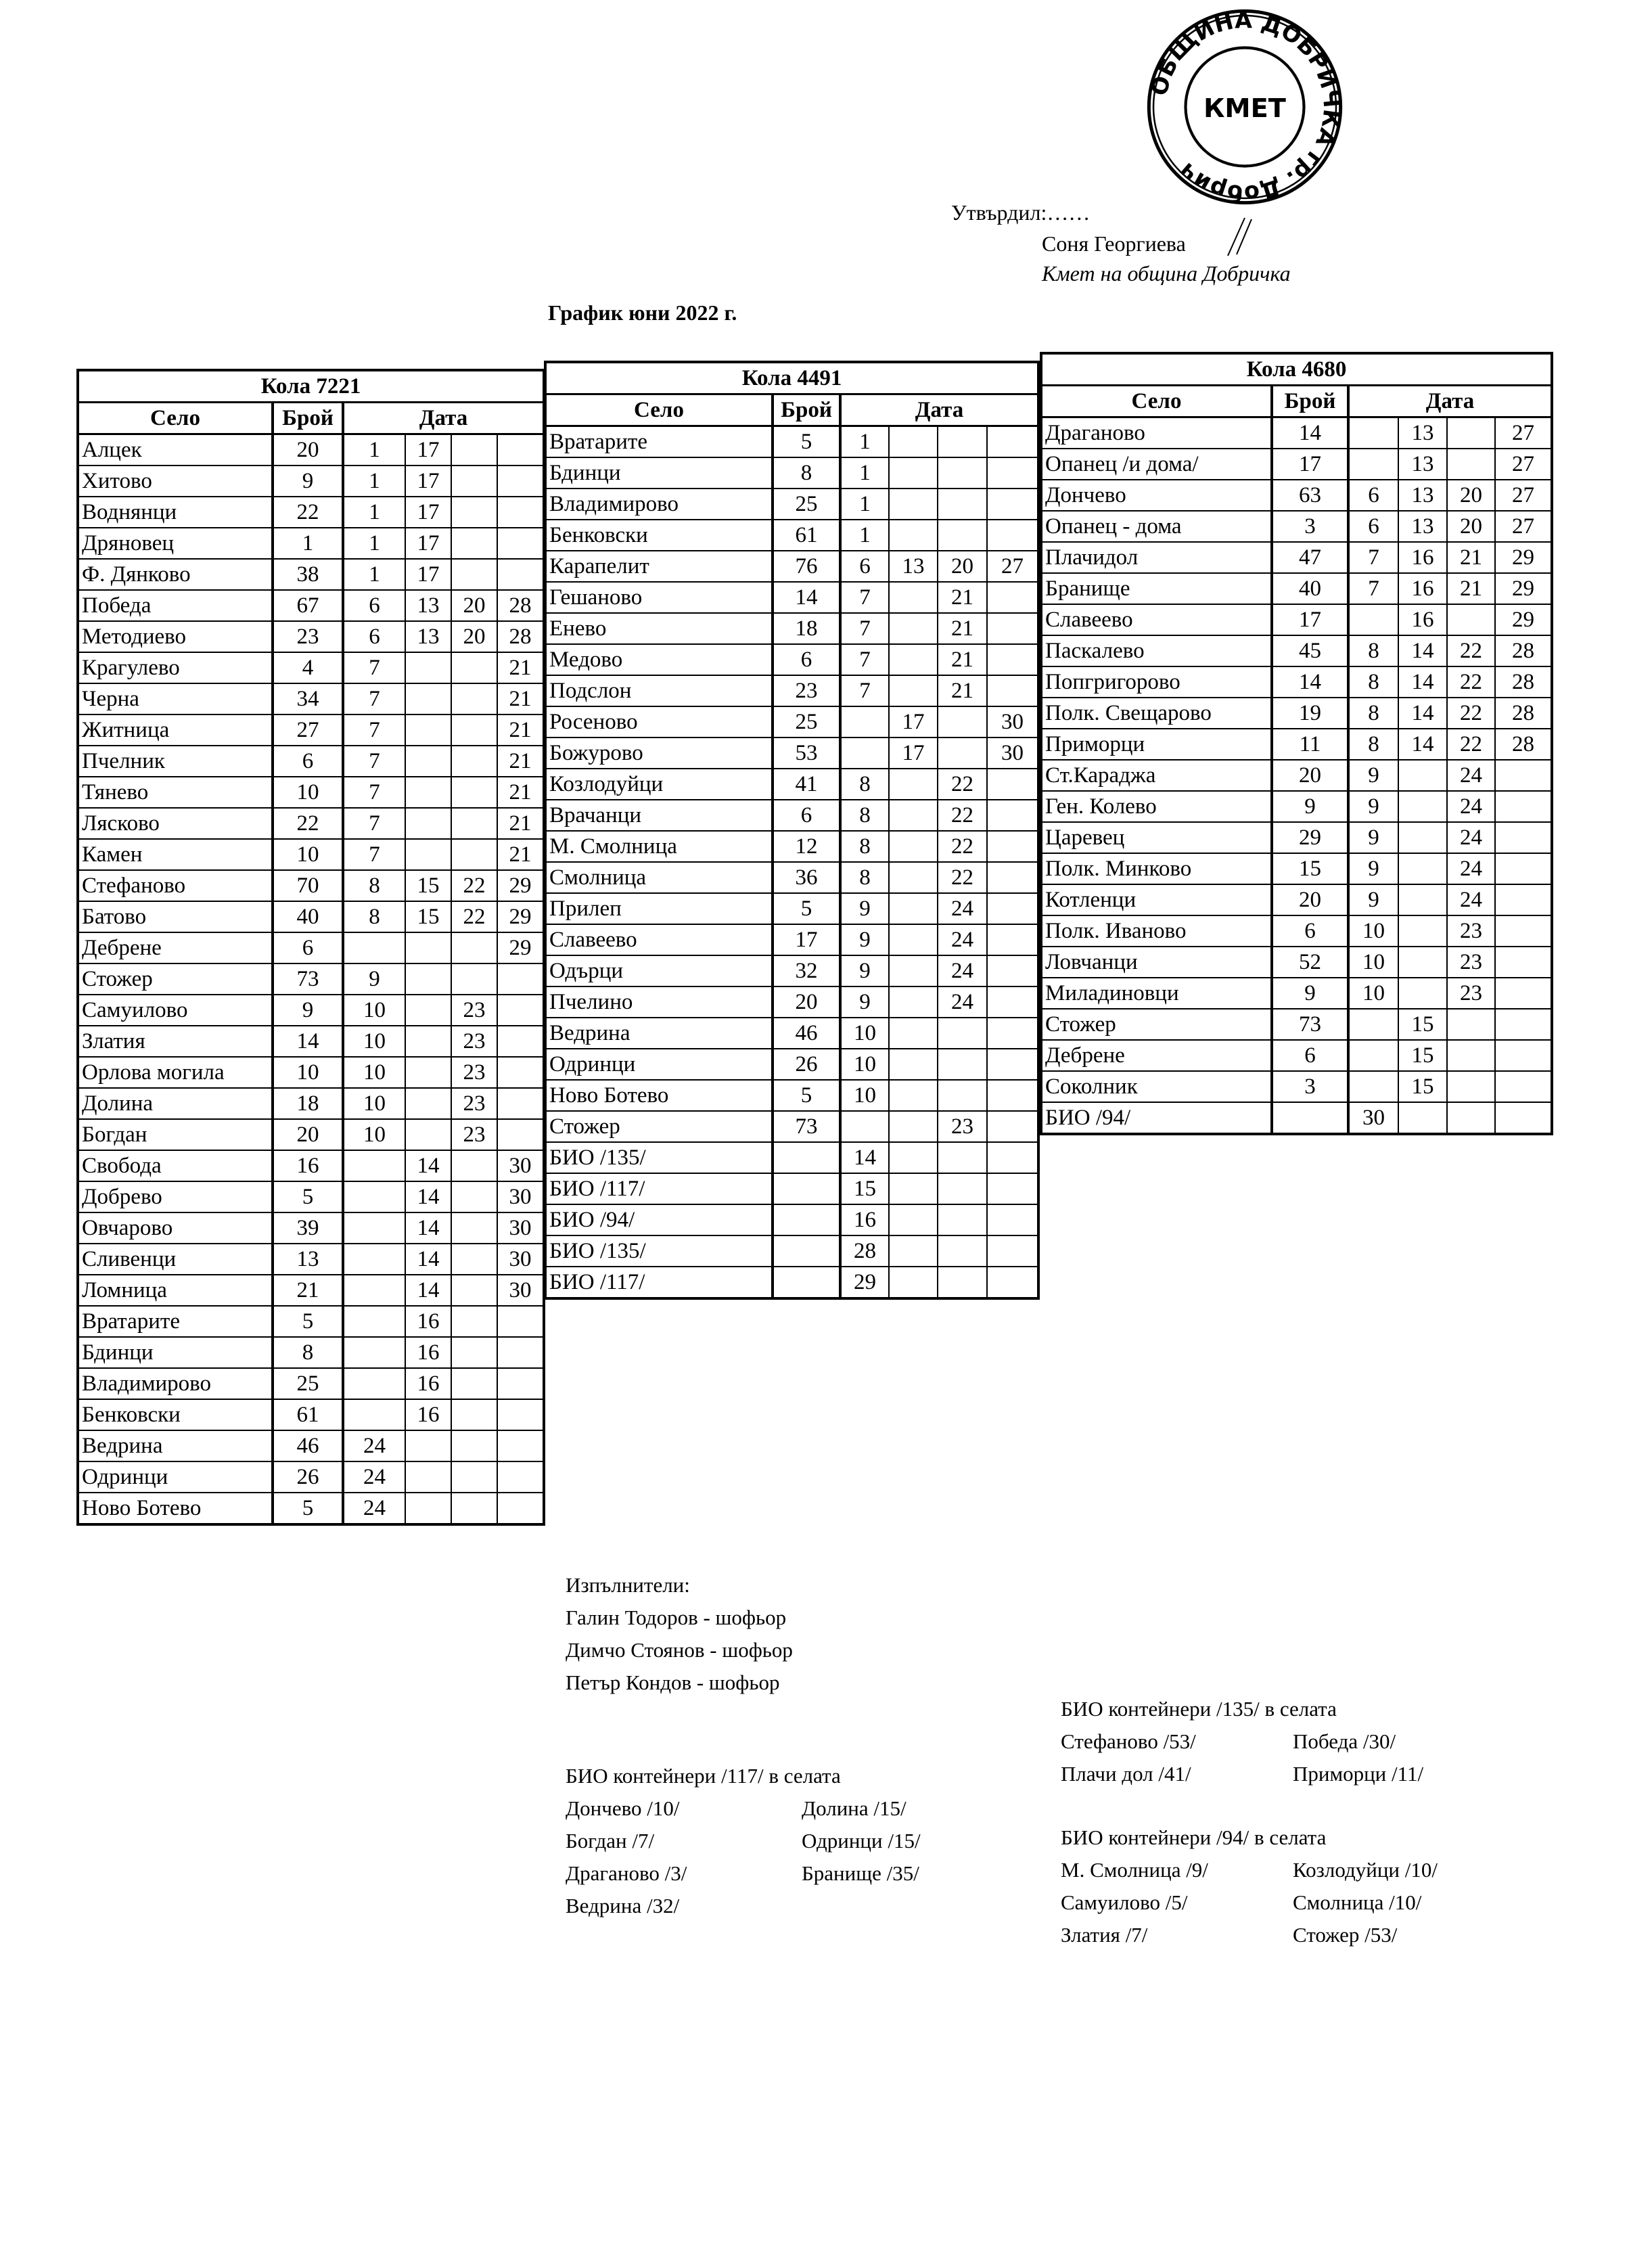 Image resolution: width=1652 pixels, height=2247 pixels. I want to click on table-row: Овчарово 39 14 30, so click(311, 1228).